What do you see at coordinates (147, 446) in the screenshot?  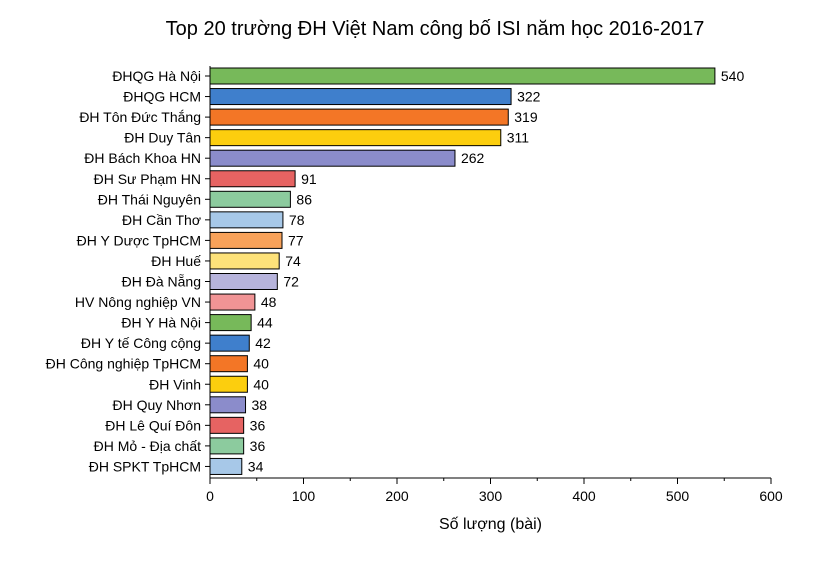 I see `category-label: ĐH Mỏ - Địa chất` at bounding box center [147, 446].